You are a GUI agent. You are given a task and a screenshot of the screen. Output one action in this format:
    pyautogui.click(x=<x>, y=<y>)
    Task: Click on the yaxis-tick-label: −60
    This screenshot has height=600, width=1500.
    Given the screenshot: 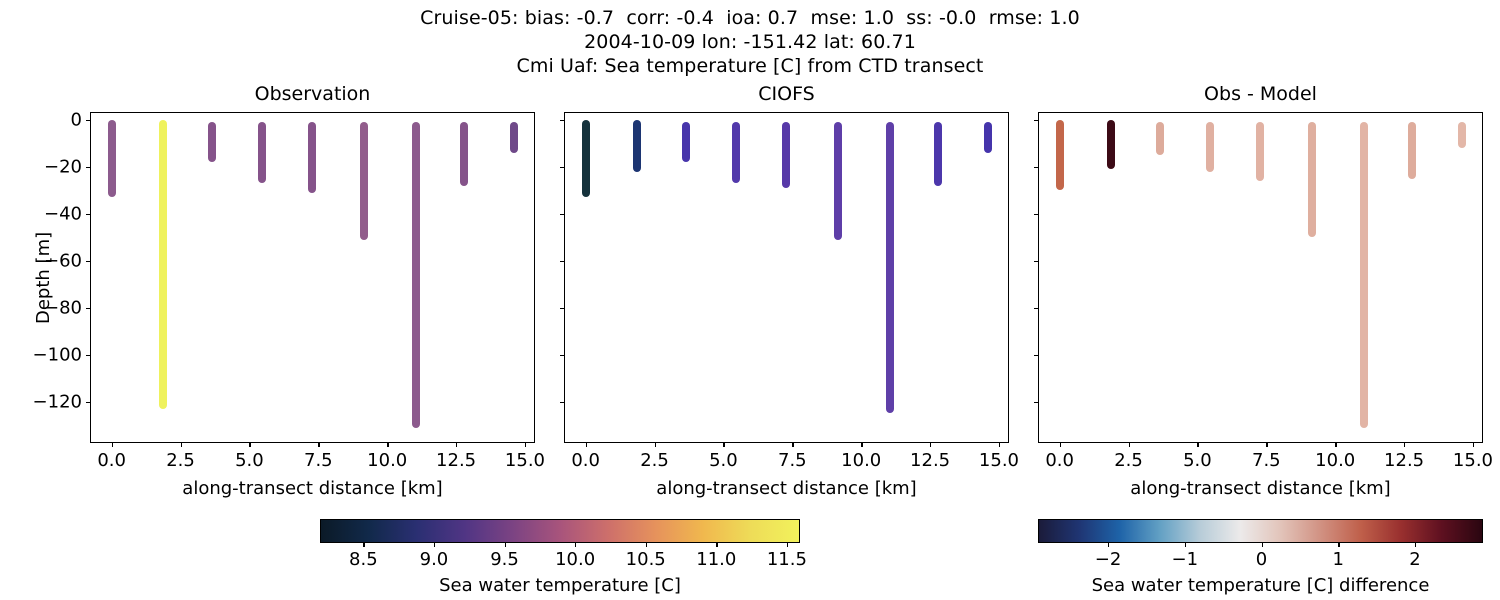 What is the action you would take?
    pyautogui.click(x=63, y=261)
    